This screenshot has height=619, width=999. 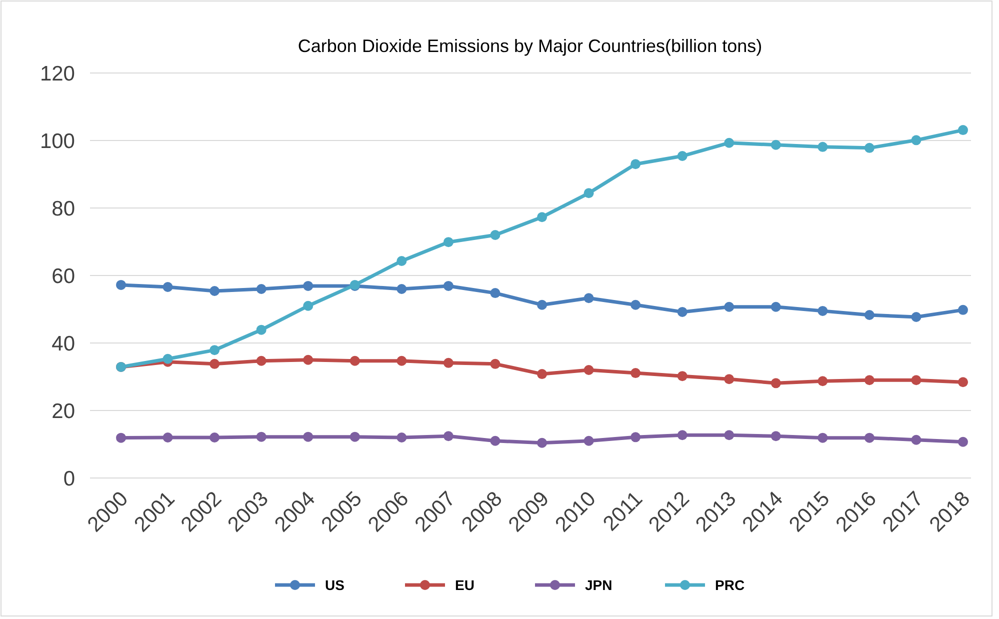 What do you see at coordinates (530, 46) in the screenshot?
I see `chart-title: Carbon Dioxide Emissions by Major Countries(billion tons)` at bounding box center [530, 46].